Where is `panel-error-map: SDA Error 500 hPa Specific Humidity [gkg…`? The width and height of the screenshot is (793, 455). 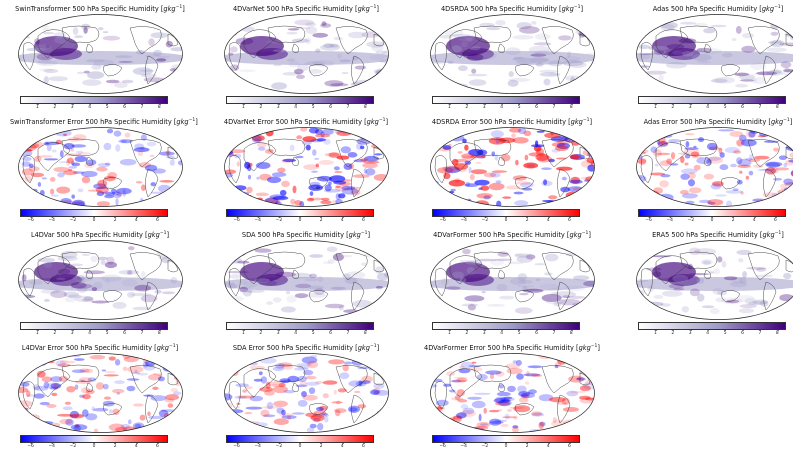
panel-error-map: SDA Error 500 hPa Specific Humidity [gkg… is located at coordinates (306, 399).